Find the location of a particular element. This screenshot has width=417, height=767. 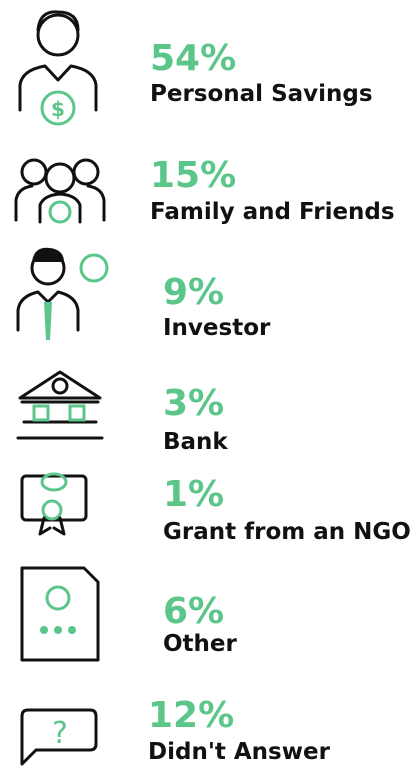

category-label: Other is located at coordinates (200, 644).